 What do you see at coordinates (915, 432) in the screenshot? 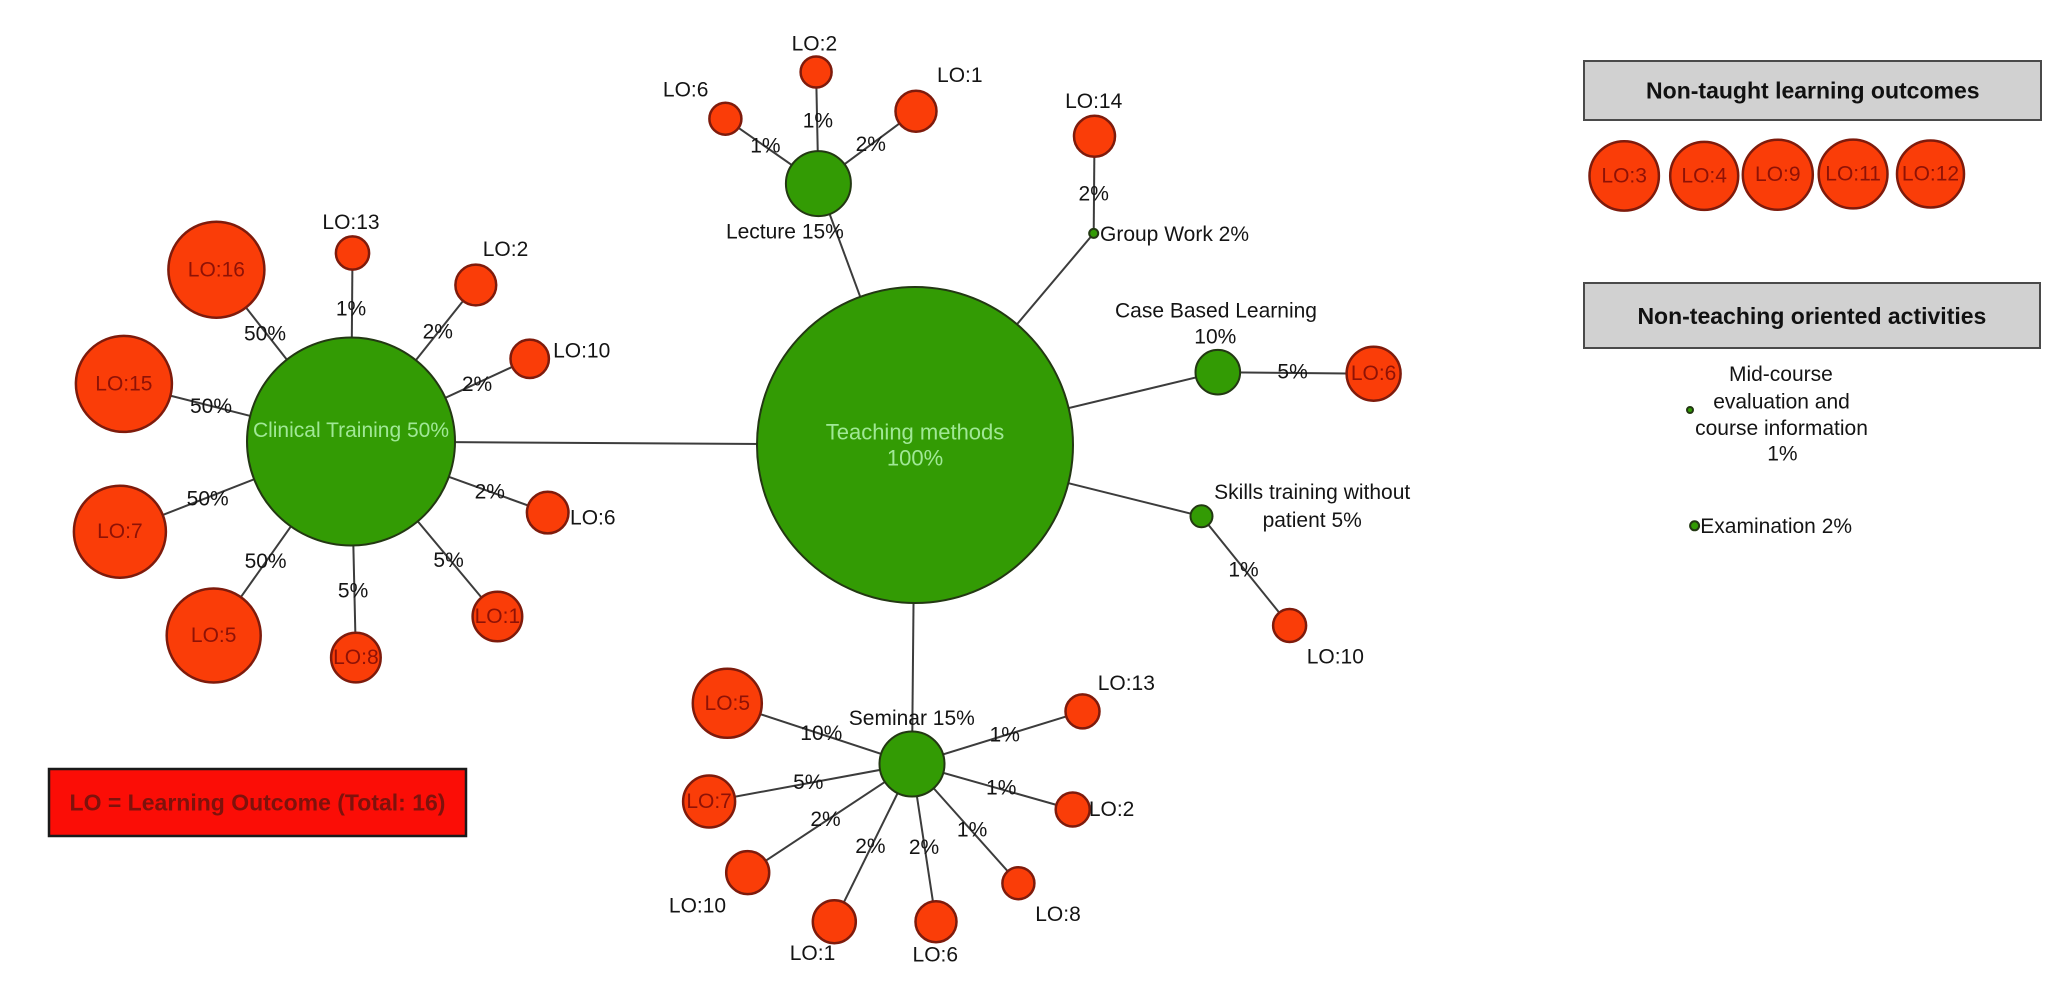
I see `svg-text: Teaching methods` at bounding box center [915, 432].